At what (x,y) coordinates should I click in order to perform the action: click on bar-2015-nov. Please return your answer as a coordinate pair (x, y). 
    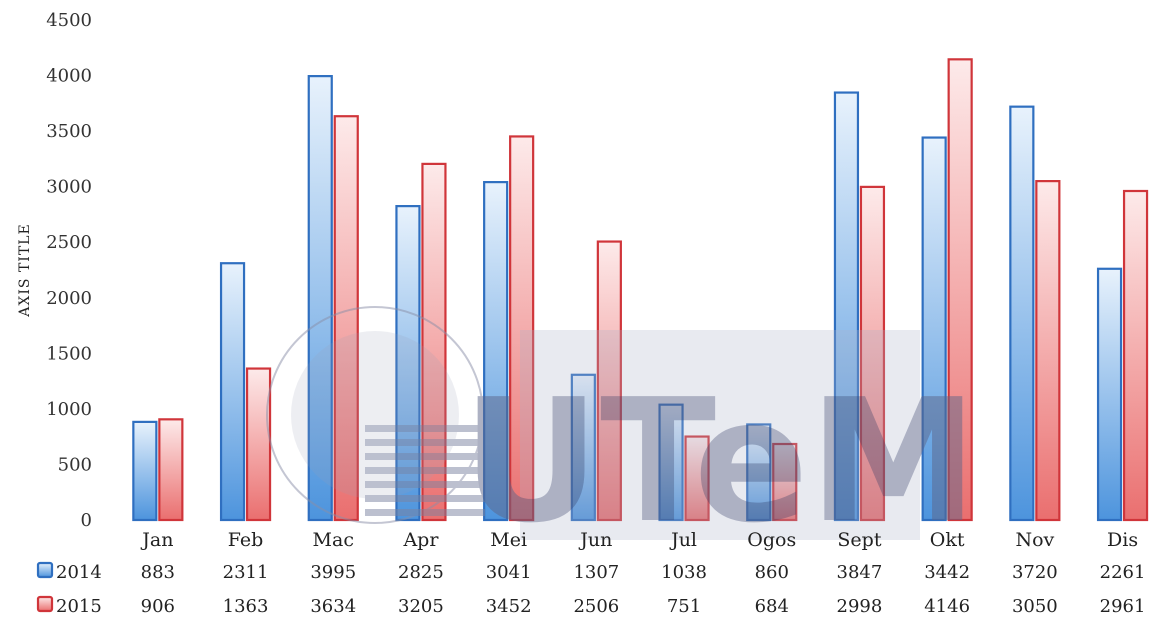
    Looking at the image, I should click on (1048, 351).